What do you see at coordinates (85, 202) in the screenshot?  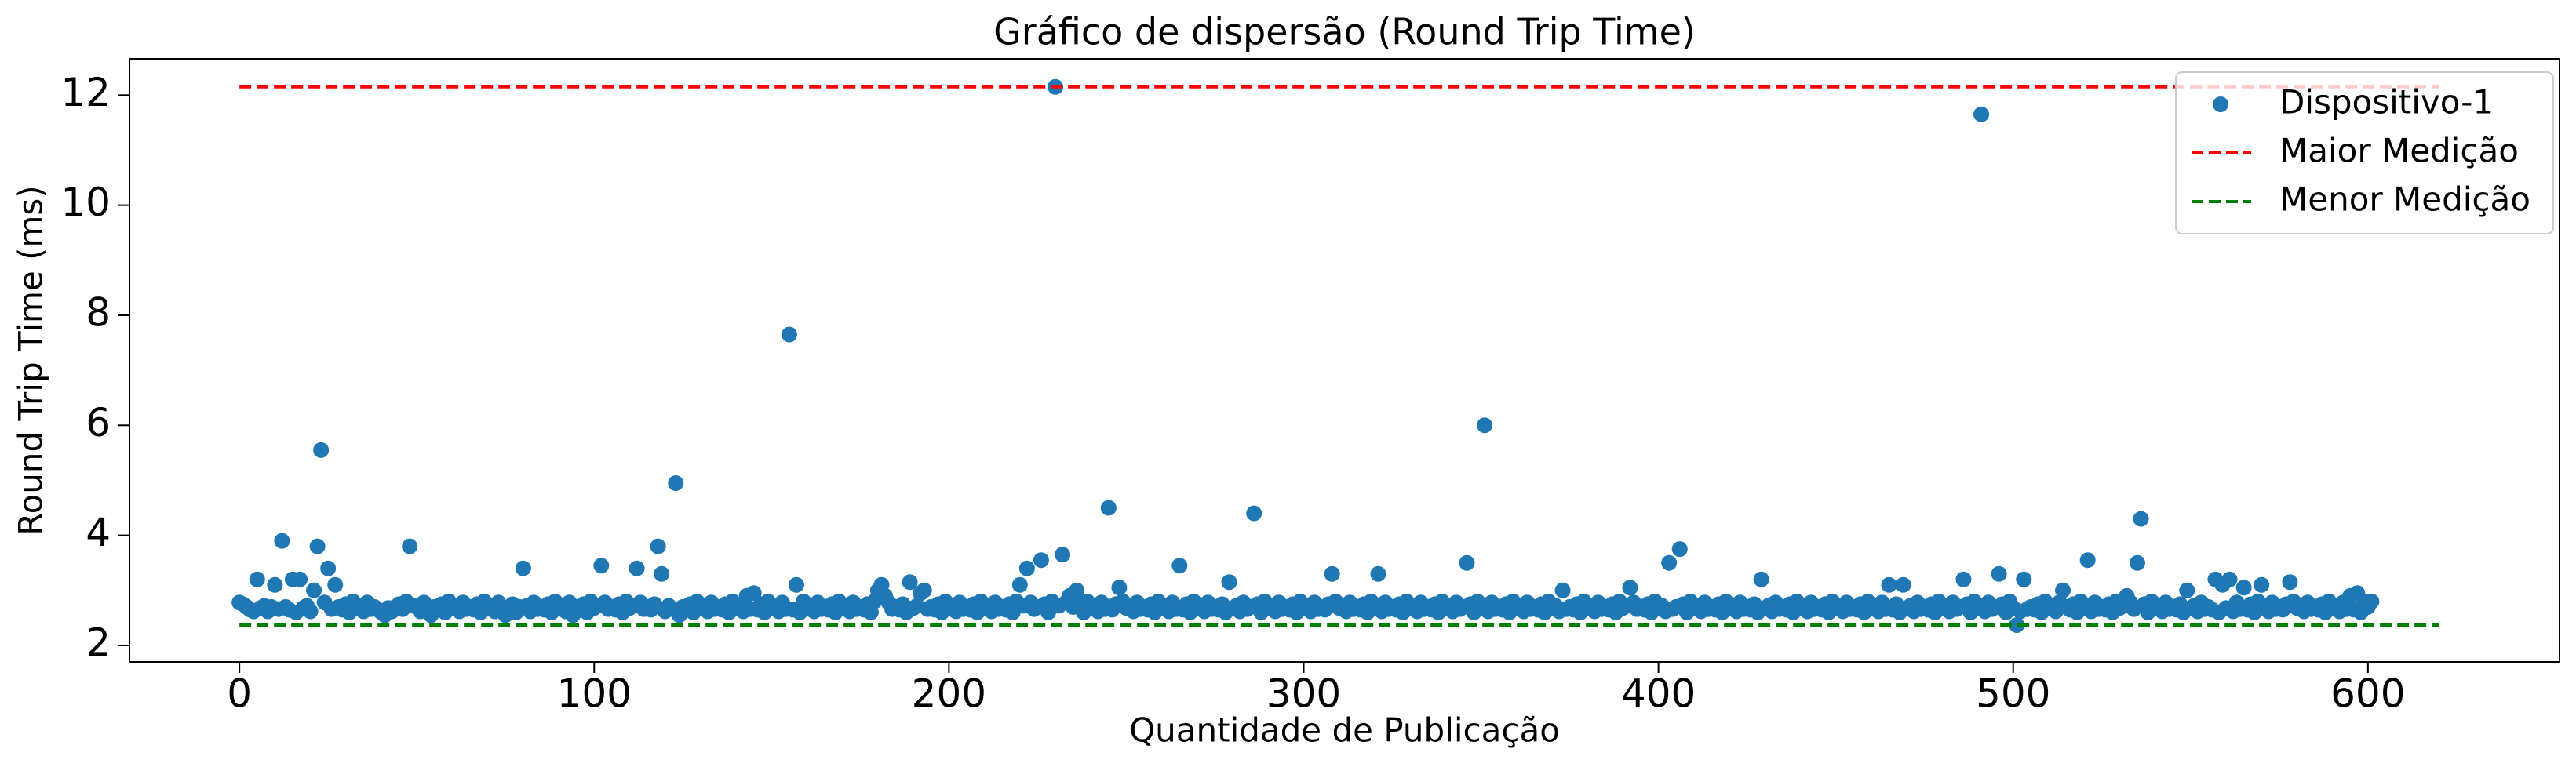 I see `y-tick-label: 10` at bounding box center [85, 202].